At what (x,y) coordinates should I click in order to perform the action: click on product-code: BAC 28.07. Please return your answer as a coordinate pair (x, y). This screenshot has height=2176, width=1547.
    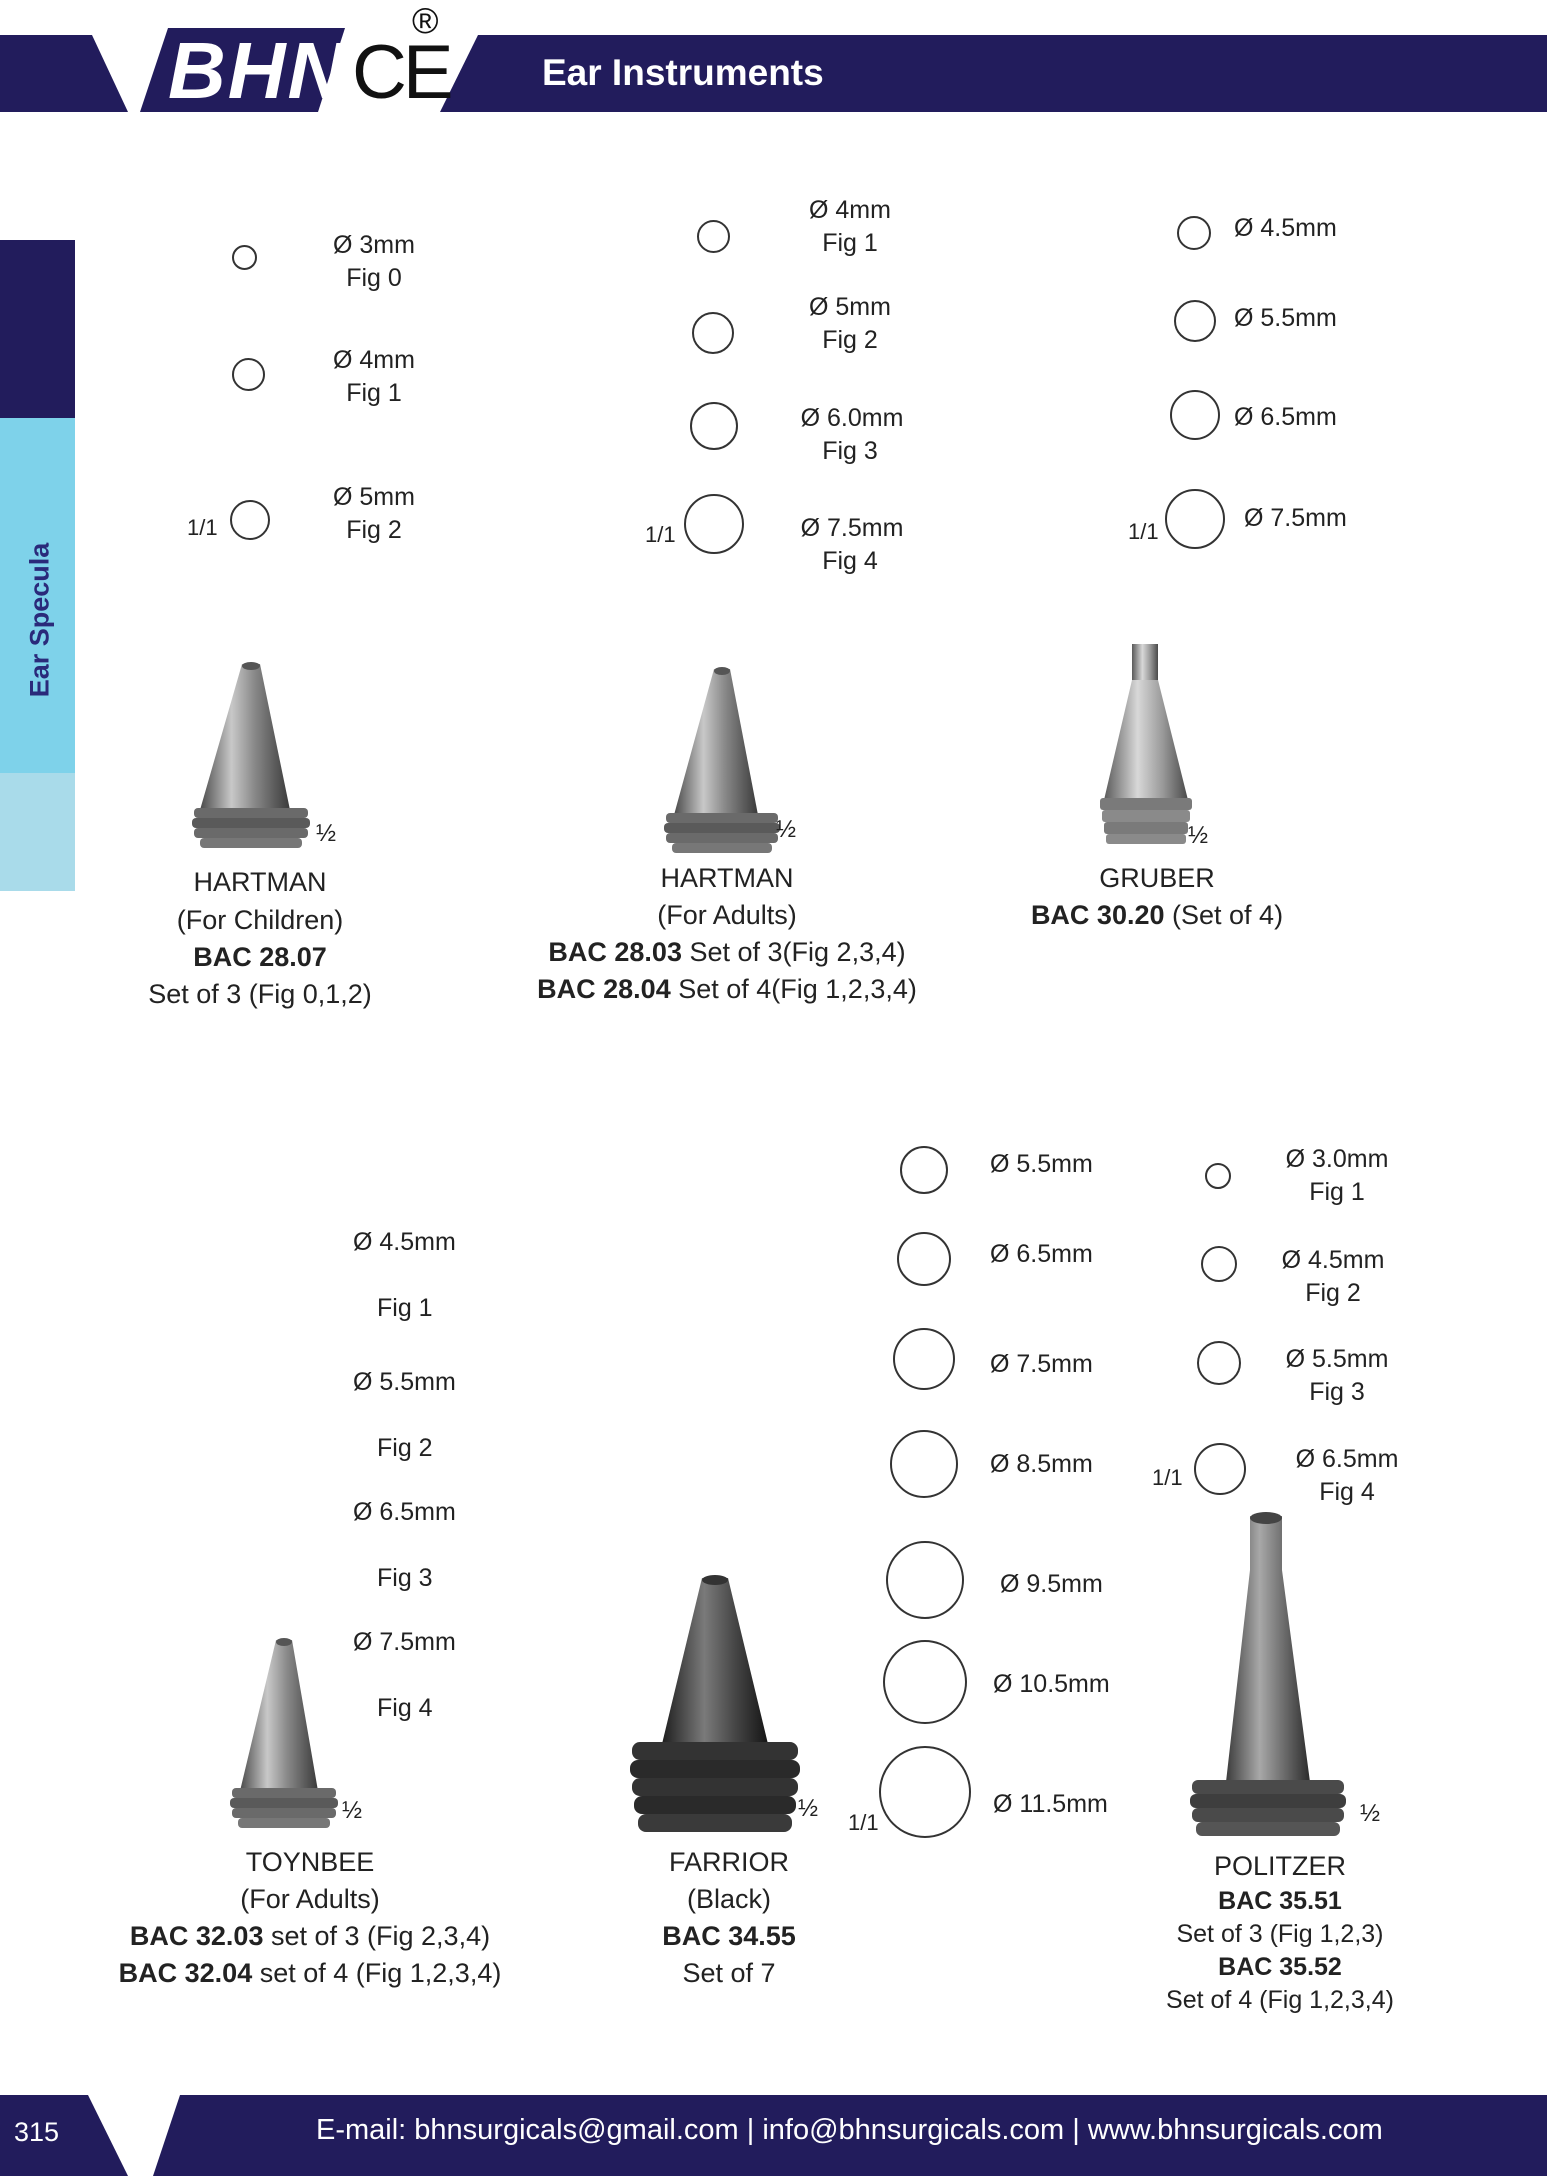
    Looking at the image, I should click on (260, 957).